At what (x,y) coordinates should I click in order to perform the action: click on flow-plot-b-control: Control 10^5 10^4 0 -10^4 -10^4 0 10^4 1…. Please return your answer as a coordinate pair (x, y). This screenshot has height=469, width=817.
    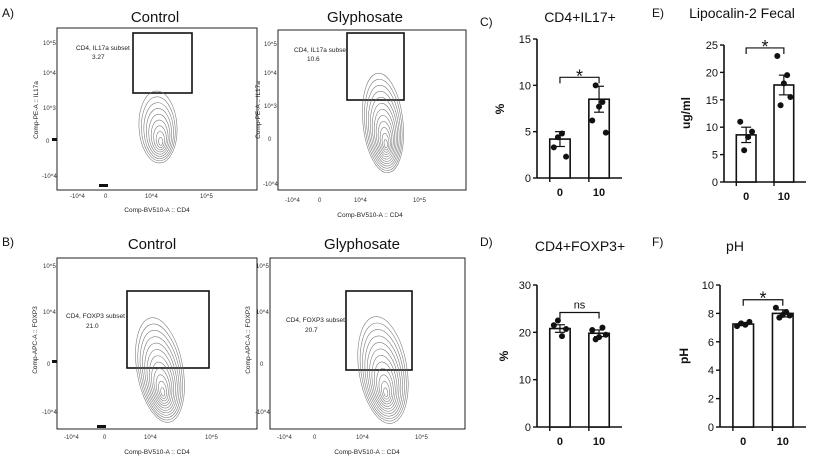
    Looking at the image, I should click on (145, 346).